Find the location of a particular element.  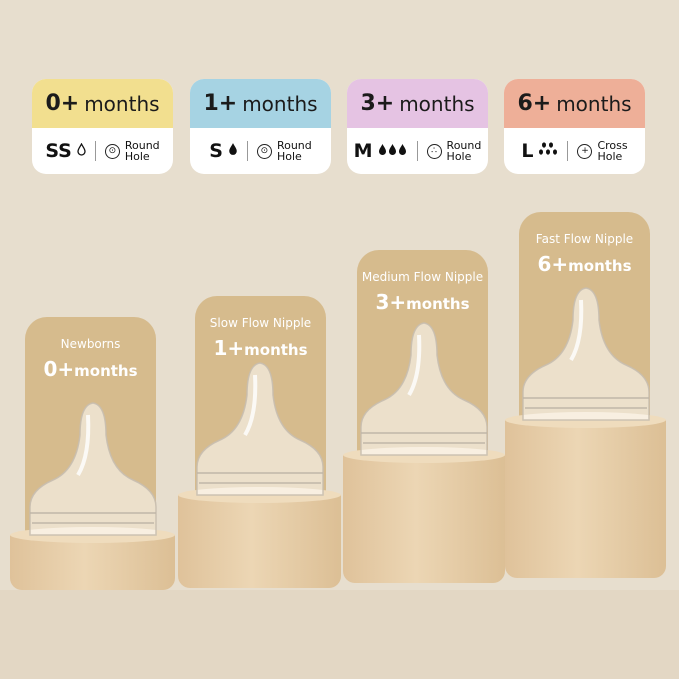

nipple-size: SS is located at coordinates (58, 151).